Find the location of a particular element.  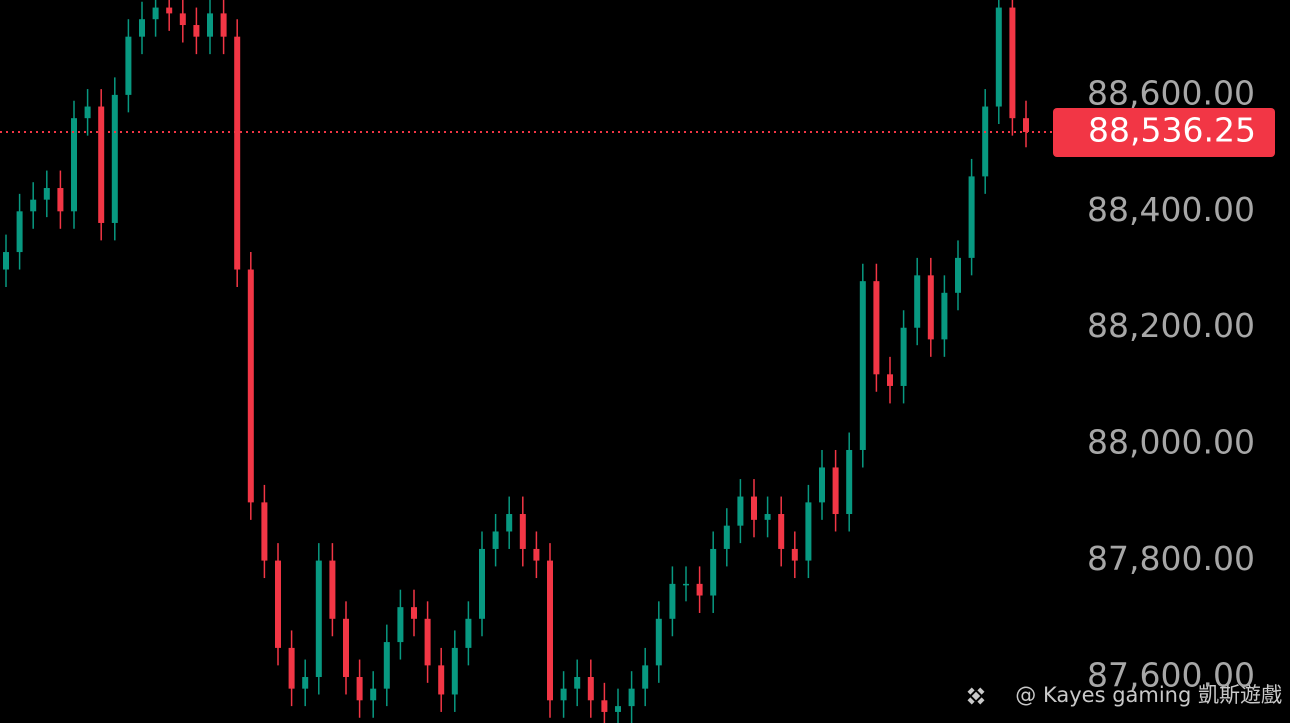

y-tick-label: 88,600.00 is located at coordinates (1171, 92).